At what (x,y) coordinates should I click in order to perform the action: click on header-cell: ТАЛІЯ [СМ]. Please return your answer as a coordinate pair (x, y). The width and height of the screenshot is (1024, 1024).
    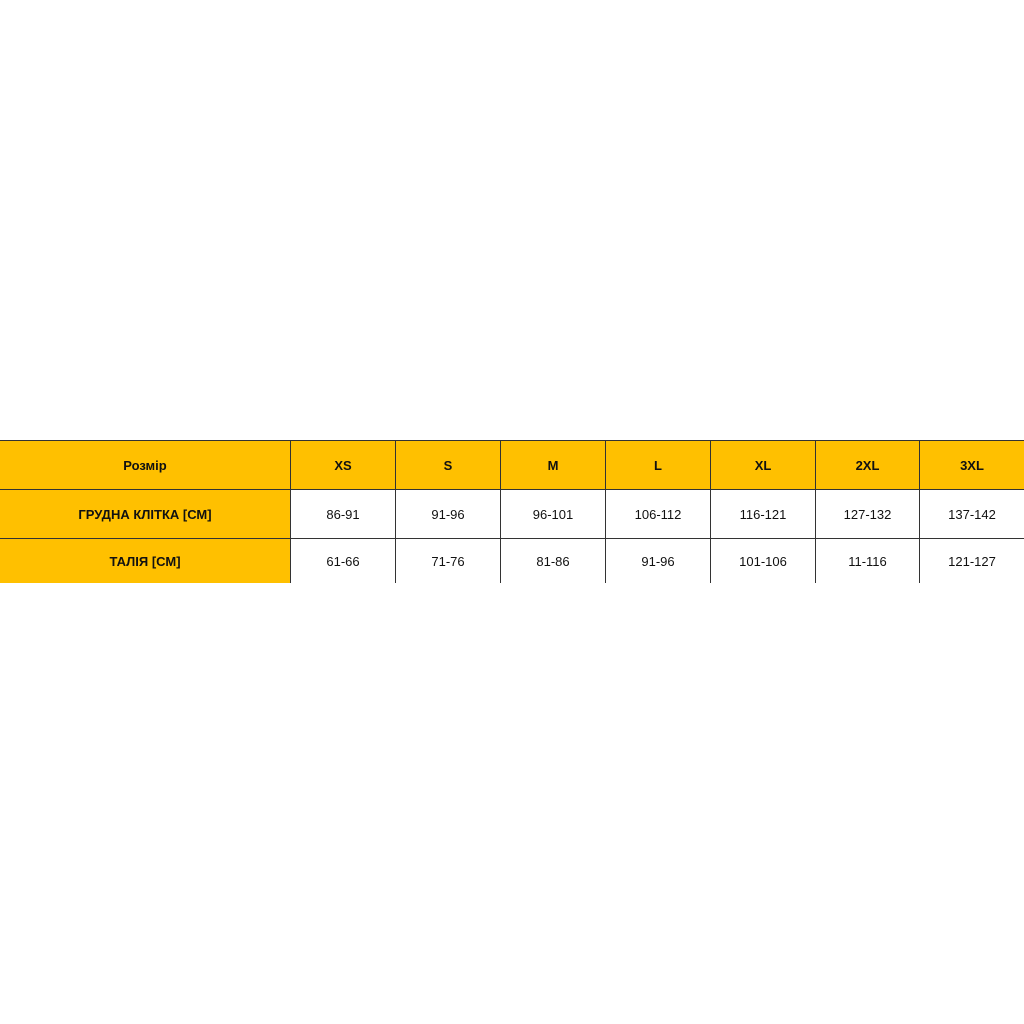
    Looking at the image, I should click on (145, 560).